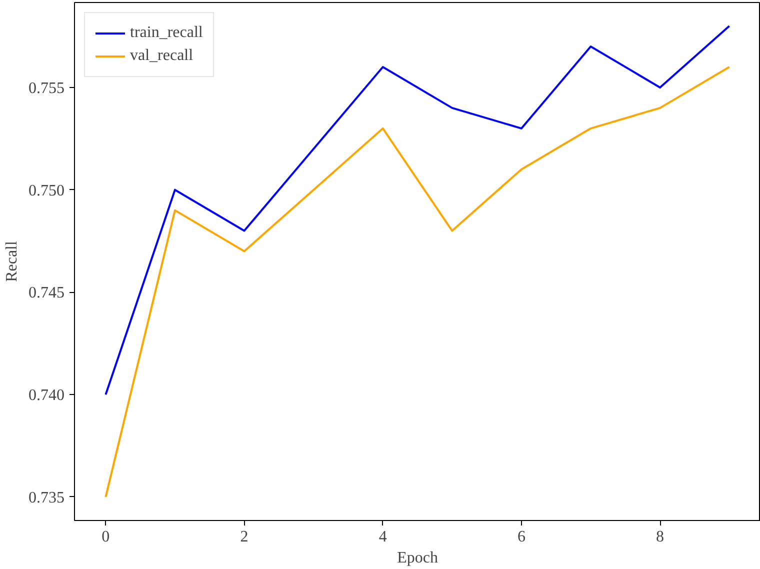 The height and width of the screenshot is (569, 760). Describe the element at coordinates (417, 558) in the screenshot. I see `x-axis-title: Epoch` at that location.